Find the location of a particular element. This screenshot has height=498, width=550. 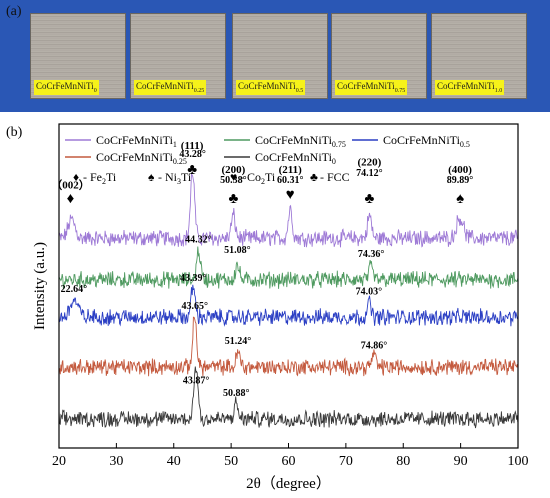

phase-legend-label: - Fe2Ti is located at coordinates (100, 178).